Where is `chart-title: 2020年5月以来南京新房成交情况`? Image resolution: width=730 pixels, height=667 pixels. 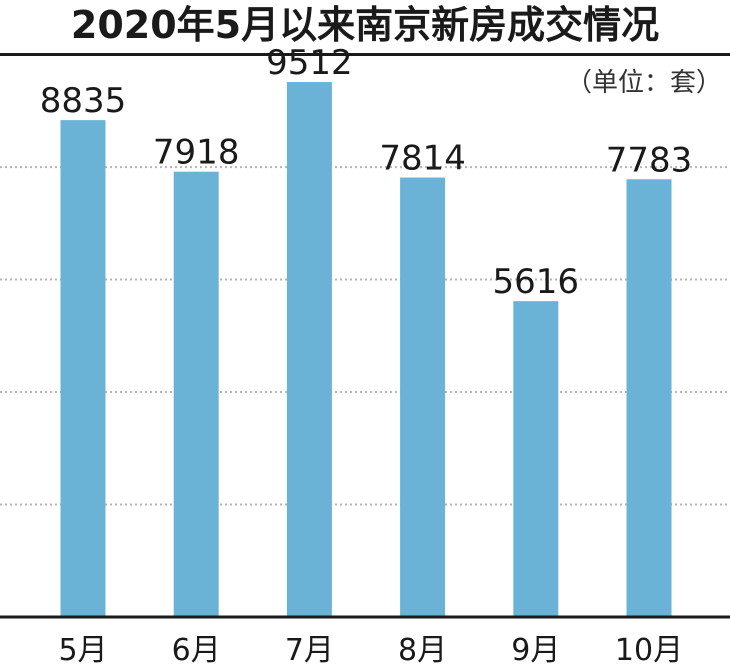 chart-title: 2020年5月以来南京新房成交情况 is located at coordinates (365, 25).